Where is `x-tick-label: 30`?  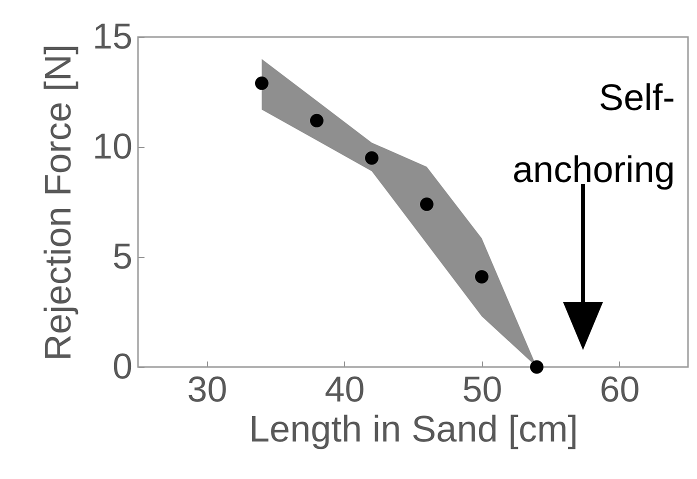 x-tick-label: 30 is located at coordinates (207, 389).